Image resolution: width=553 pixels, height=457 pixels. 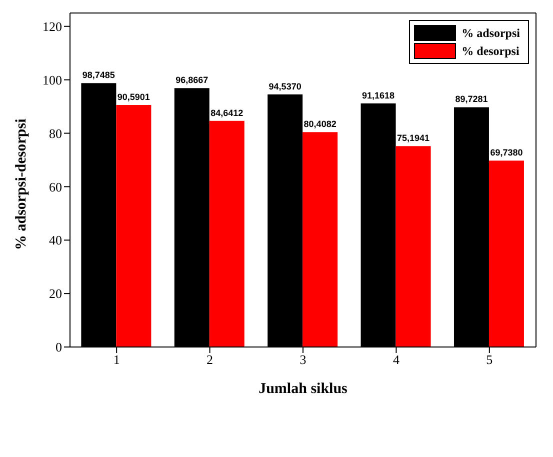 I want to click on legend-label: % adsorpsi, so click(x=491, y=33).